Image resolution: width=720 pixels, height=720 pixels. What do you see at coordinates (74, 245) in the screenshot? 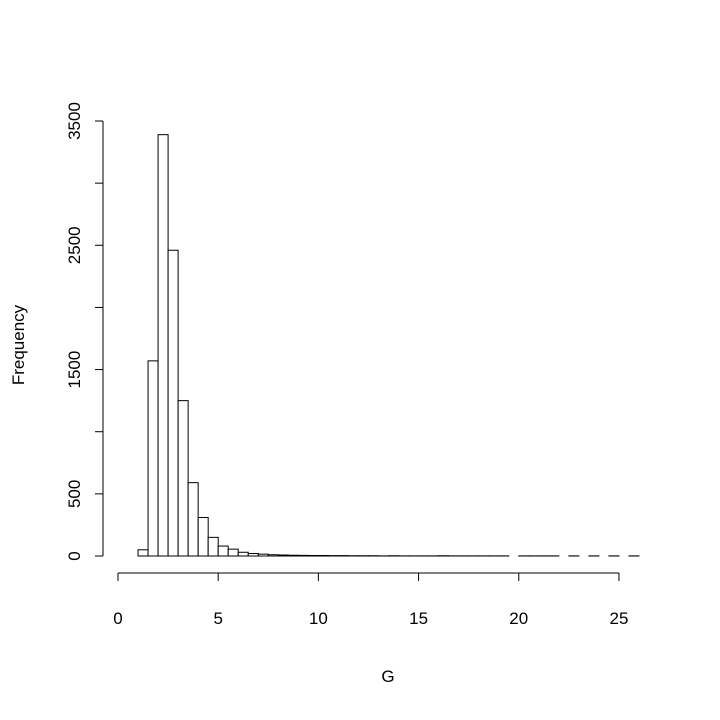
I see `y-tick-label: 2500` at bounding box center [74, 245].